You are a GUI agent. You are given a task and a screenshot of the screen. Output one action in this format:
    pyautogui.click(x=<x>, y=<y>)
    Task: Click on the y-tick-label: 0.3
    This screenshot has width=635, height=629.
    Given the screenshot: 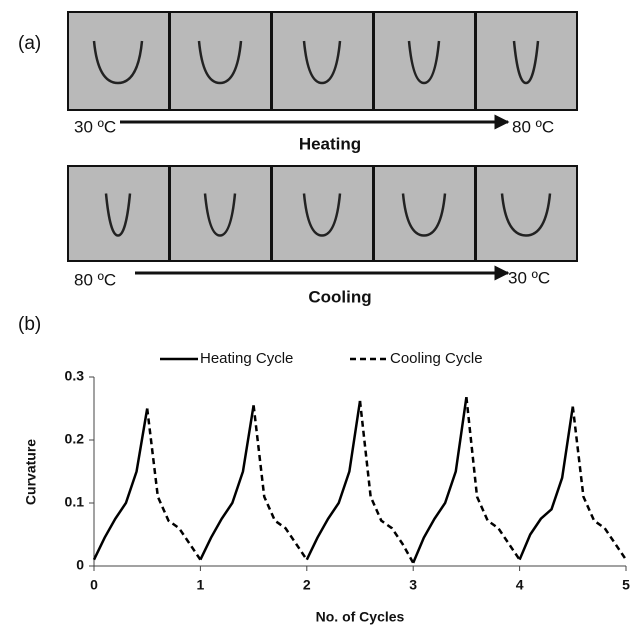 What is the action you would take?
    pyautogui.click(x=75, y=376)
    